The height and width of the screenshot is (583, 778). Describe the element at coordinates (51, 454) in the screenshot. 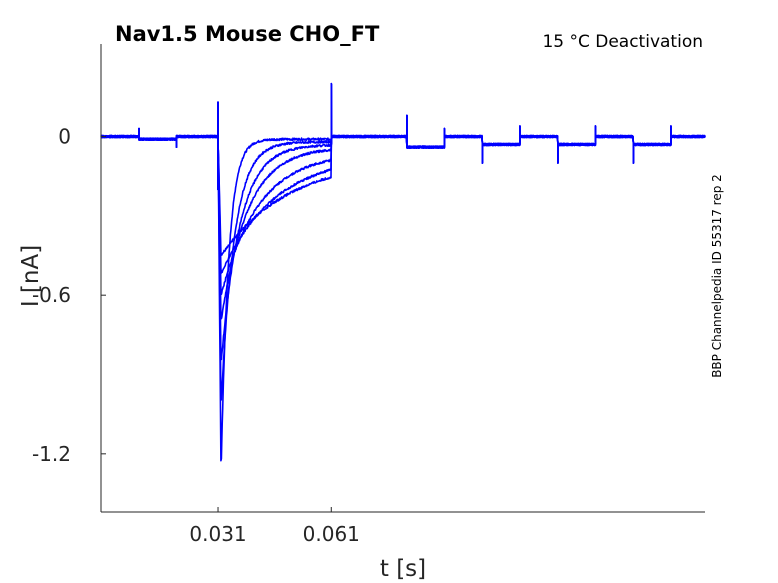

I see `y-tick-label: -1.2` at that location.